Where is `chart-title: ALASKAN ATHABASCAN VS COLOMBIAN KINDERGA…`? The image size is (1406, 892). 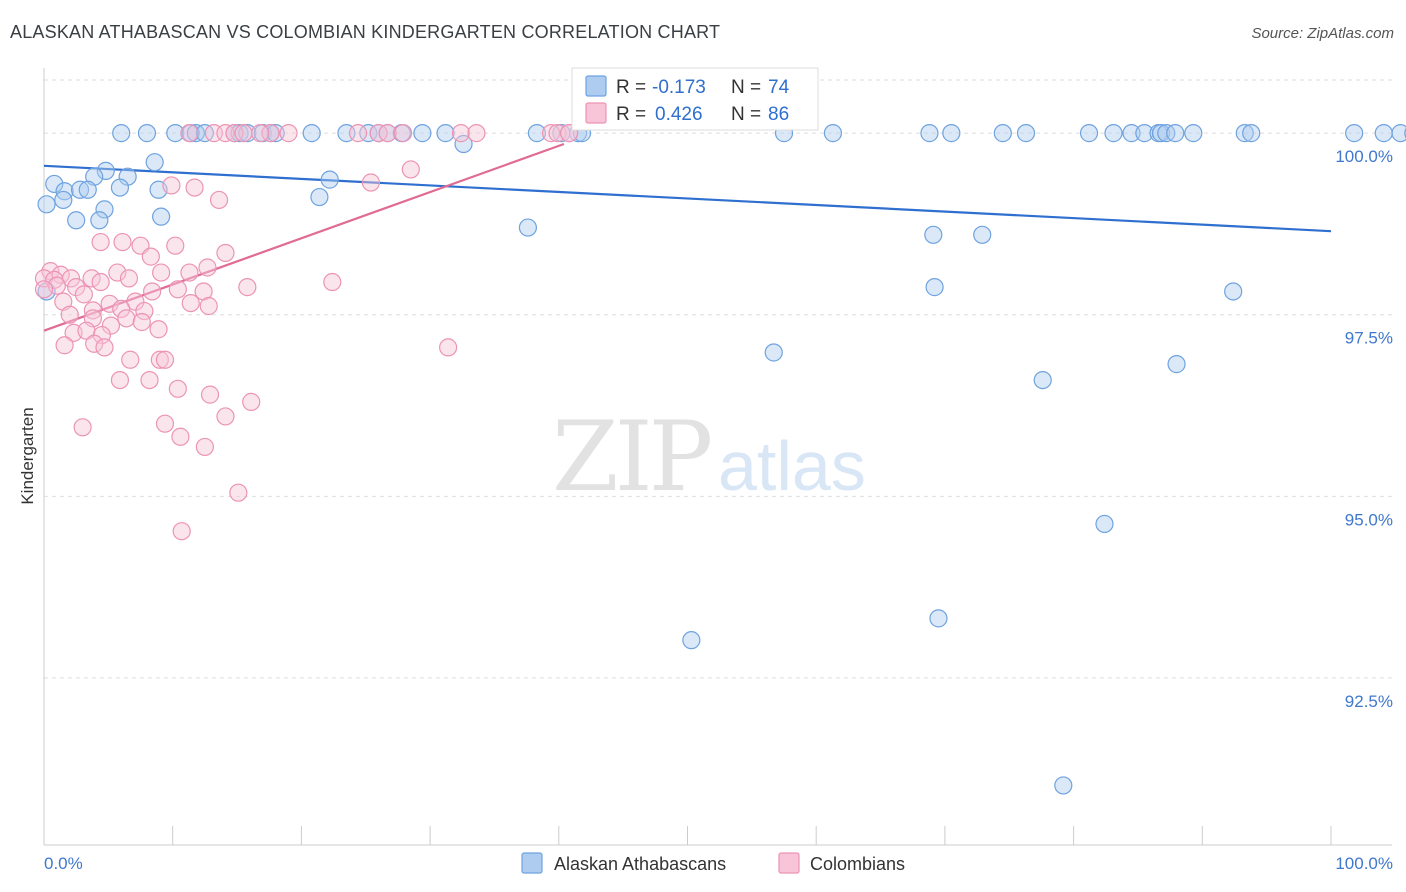 chart-title: ALASKAN ATHABASCAN VS COLOMBIAN KINDERGA… is located at coordinates (365, 32).